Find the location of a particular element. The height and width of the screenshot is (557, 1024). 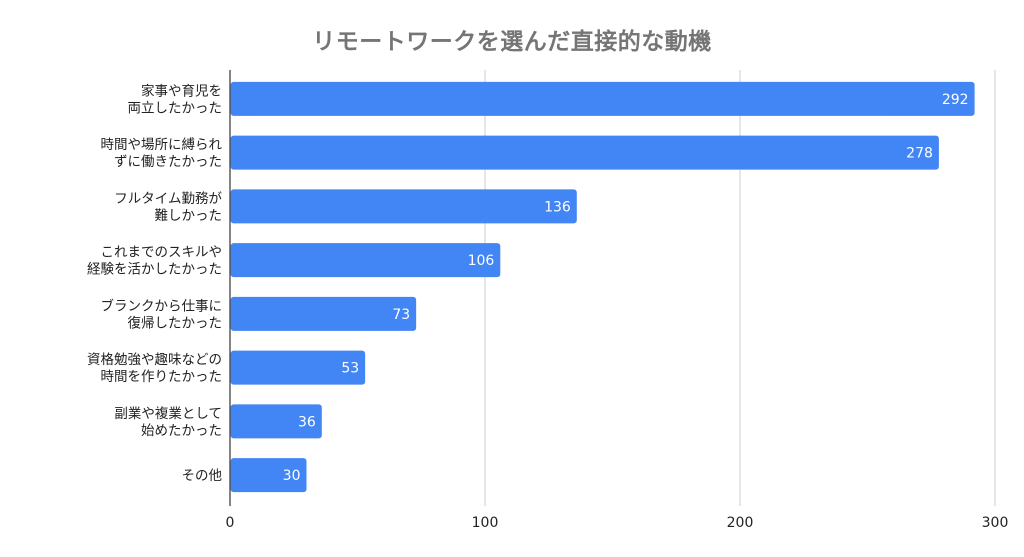

bar-value-label: 136 is located at coordinates (557, 207).